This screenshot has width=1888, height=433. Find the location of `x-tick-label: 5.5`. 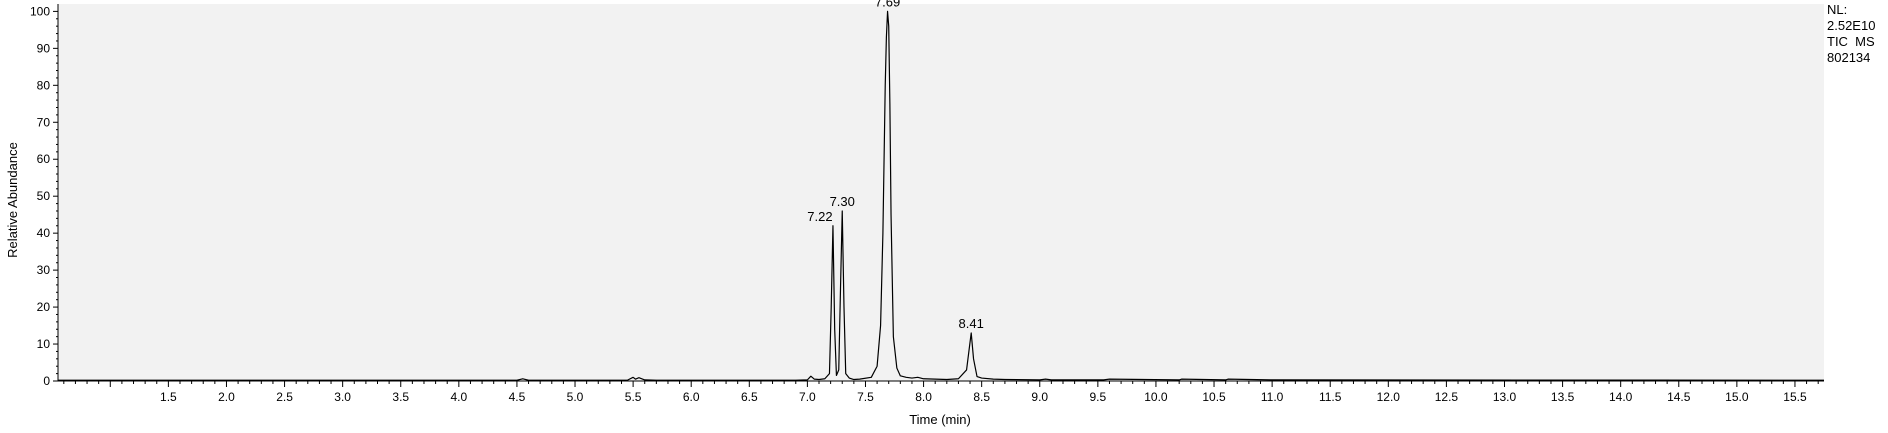

x-tick-label: 5.5 is located at coordinates (633, 397).